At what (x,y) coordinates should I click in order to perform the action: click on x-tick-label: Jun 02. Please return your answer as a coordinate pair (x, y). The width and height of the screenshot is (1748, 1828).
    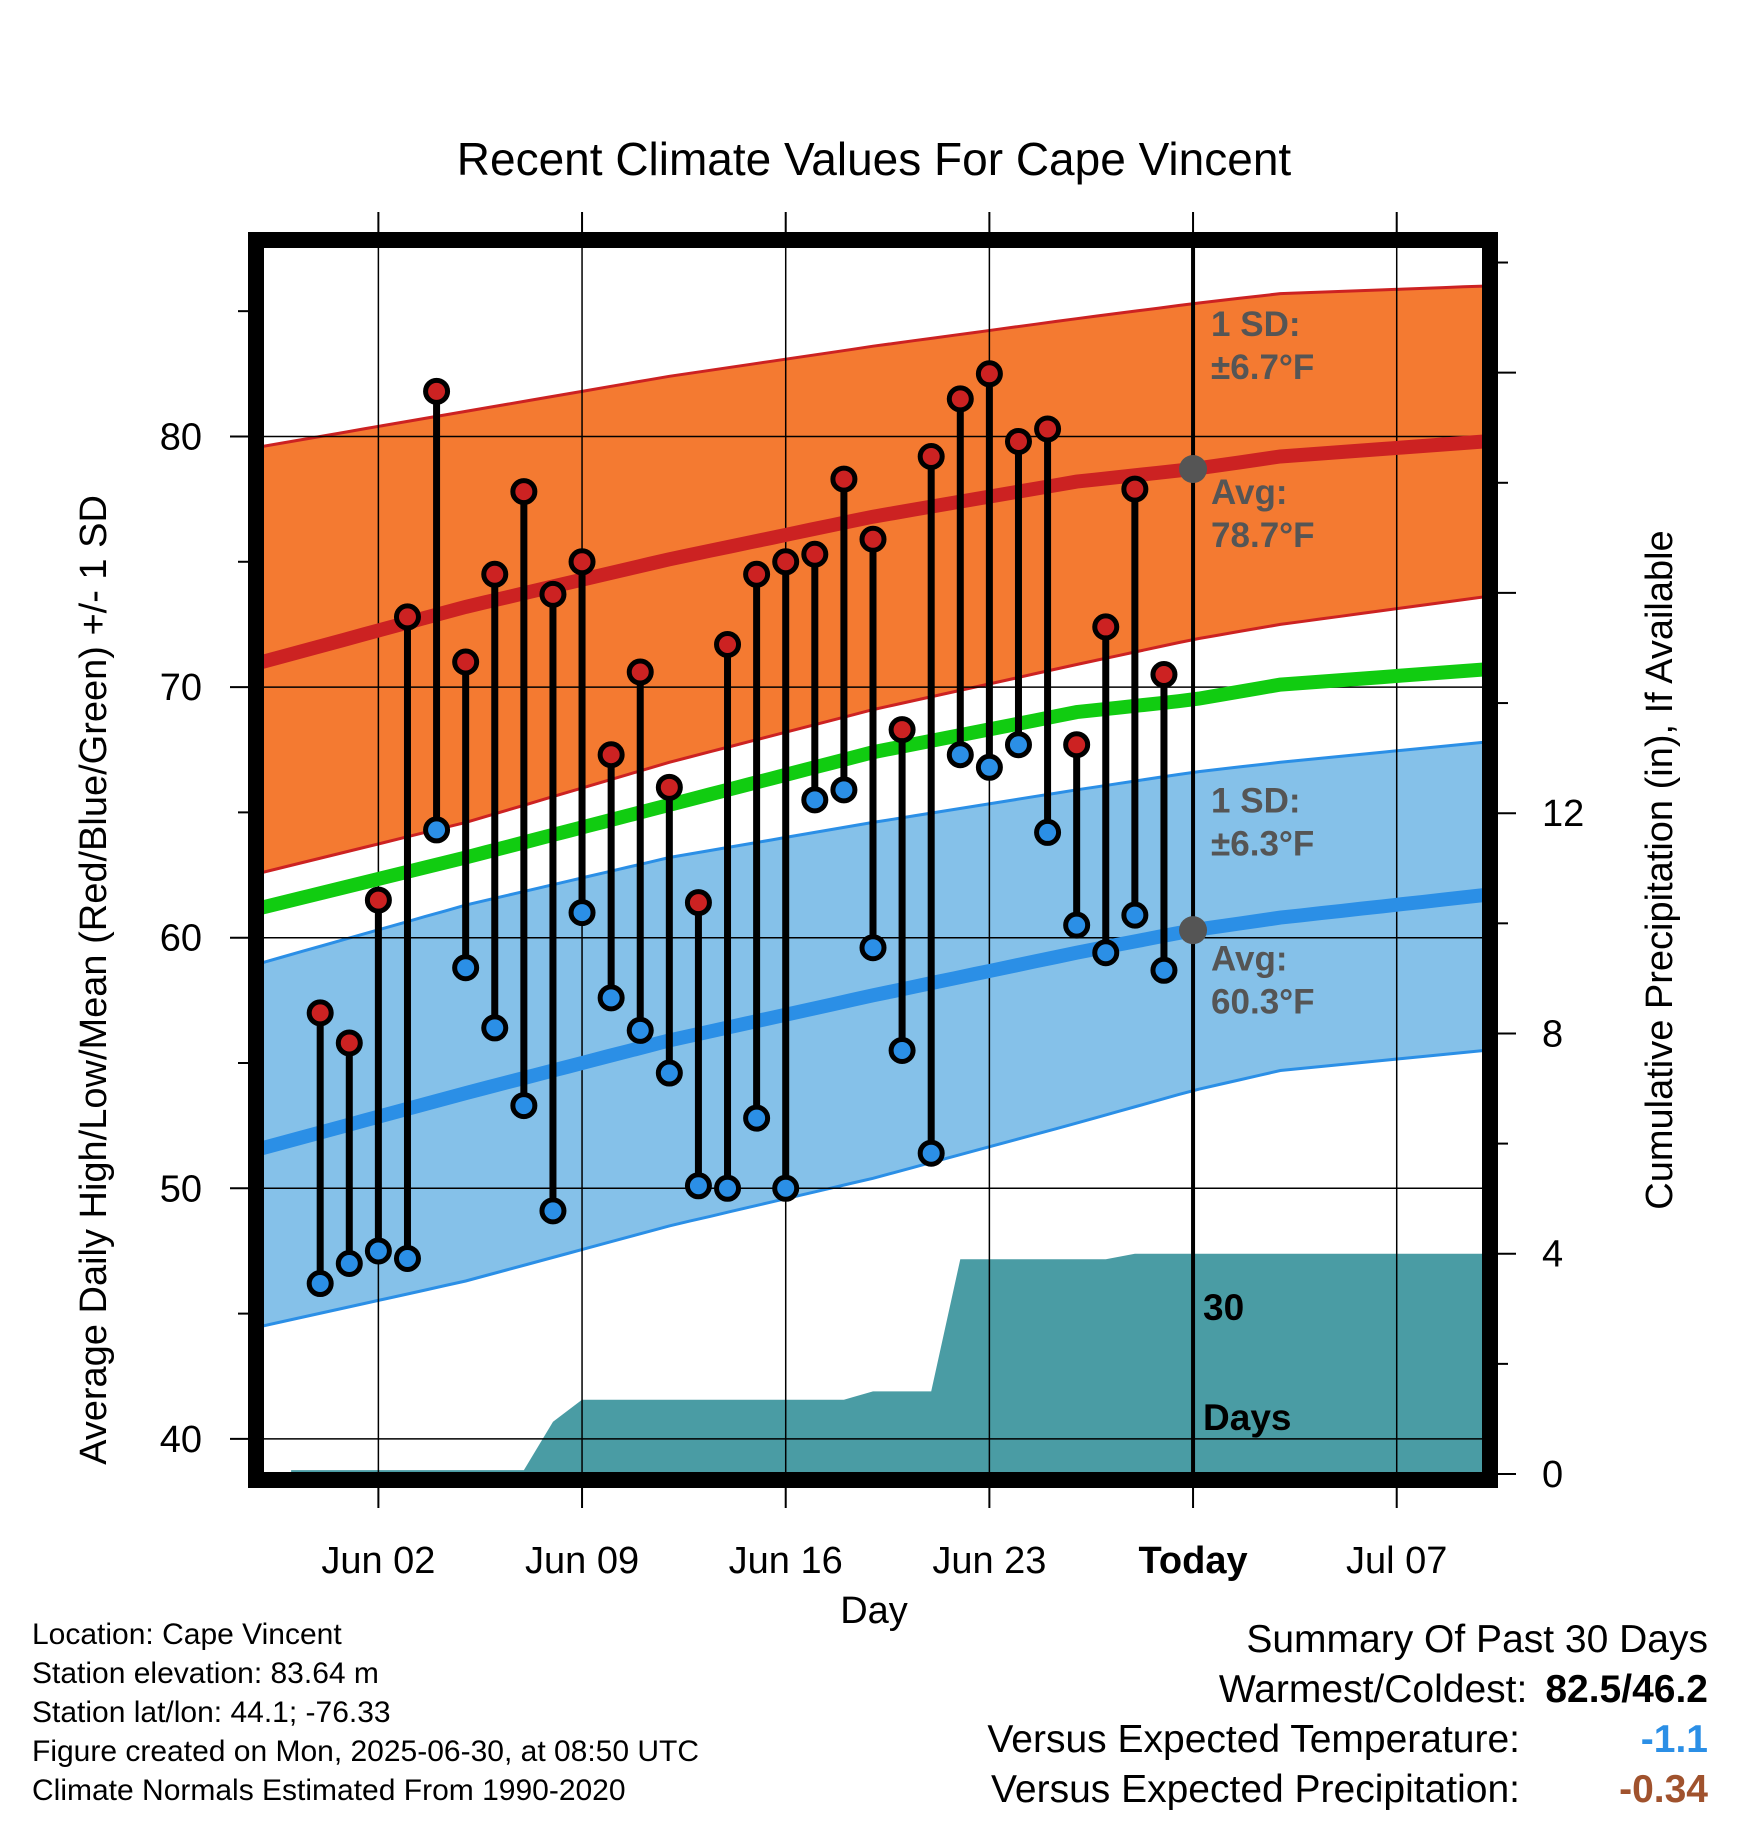
    Looking at the image, I should click on (378, 1561).